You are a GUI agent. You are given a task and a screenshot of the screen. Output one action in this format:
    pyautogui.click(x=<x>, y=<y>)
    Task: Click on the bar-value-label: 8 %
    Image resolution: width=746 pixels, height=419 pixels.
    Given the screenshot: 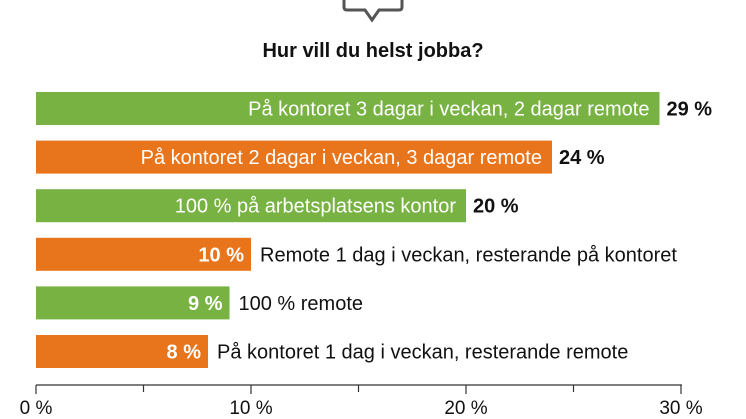 What is the action you would take?
    pyautogui.click(x=184, y=353)
    